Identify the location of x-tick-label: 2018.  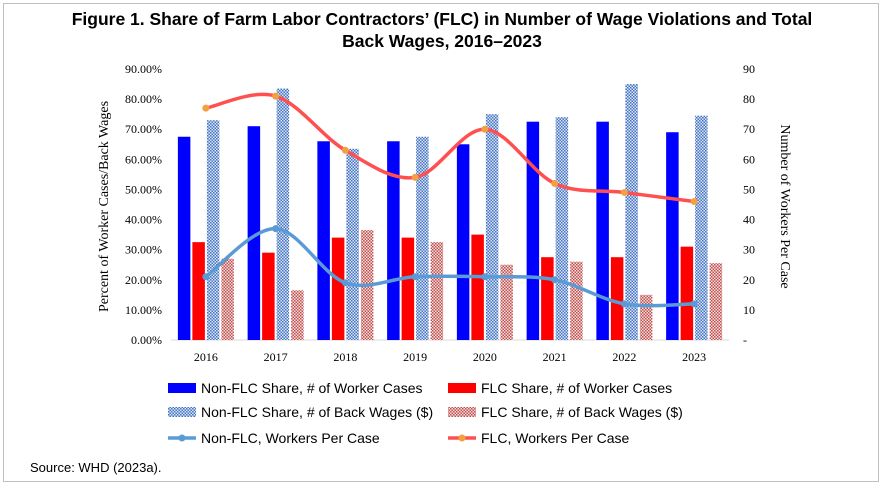
(345, 357).